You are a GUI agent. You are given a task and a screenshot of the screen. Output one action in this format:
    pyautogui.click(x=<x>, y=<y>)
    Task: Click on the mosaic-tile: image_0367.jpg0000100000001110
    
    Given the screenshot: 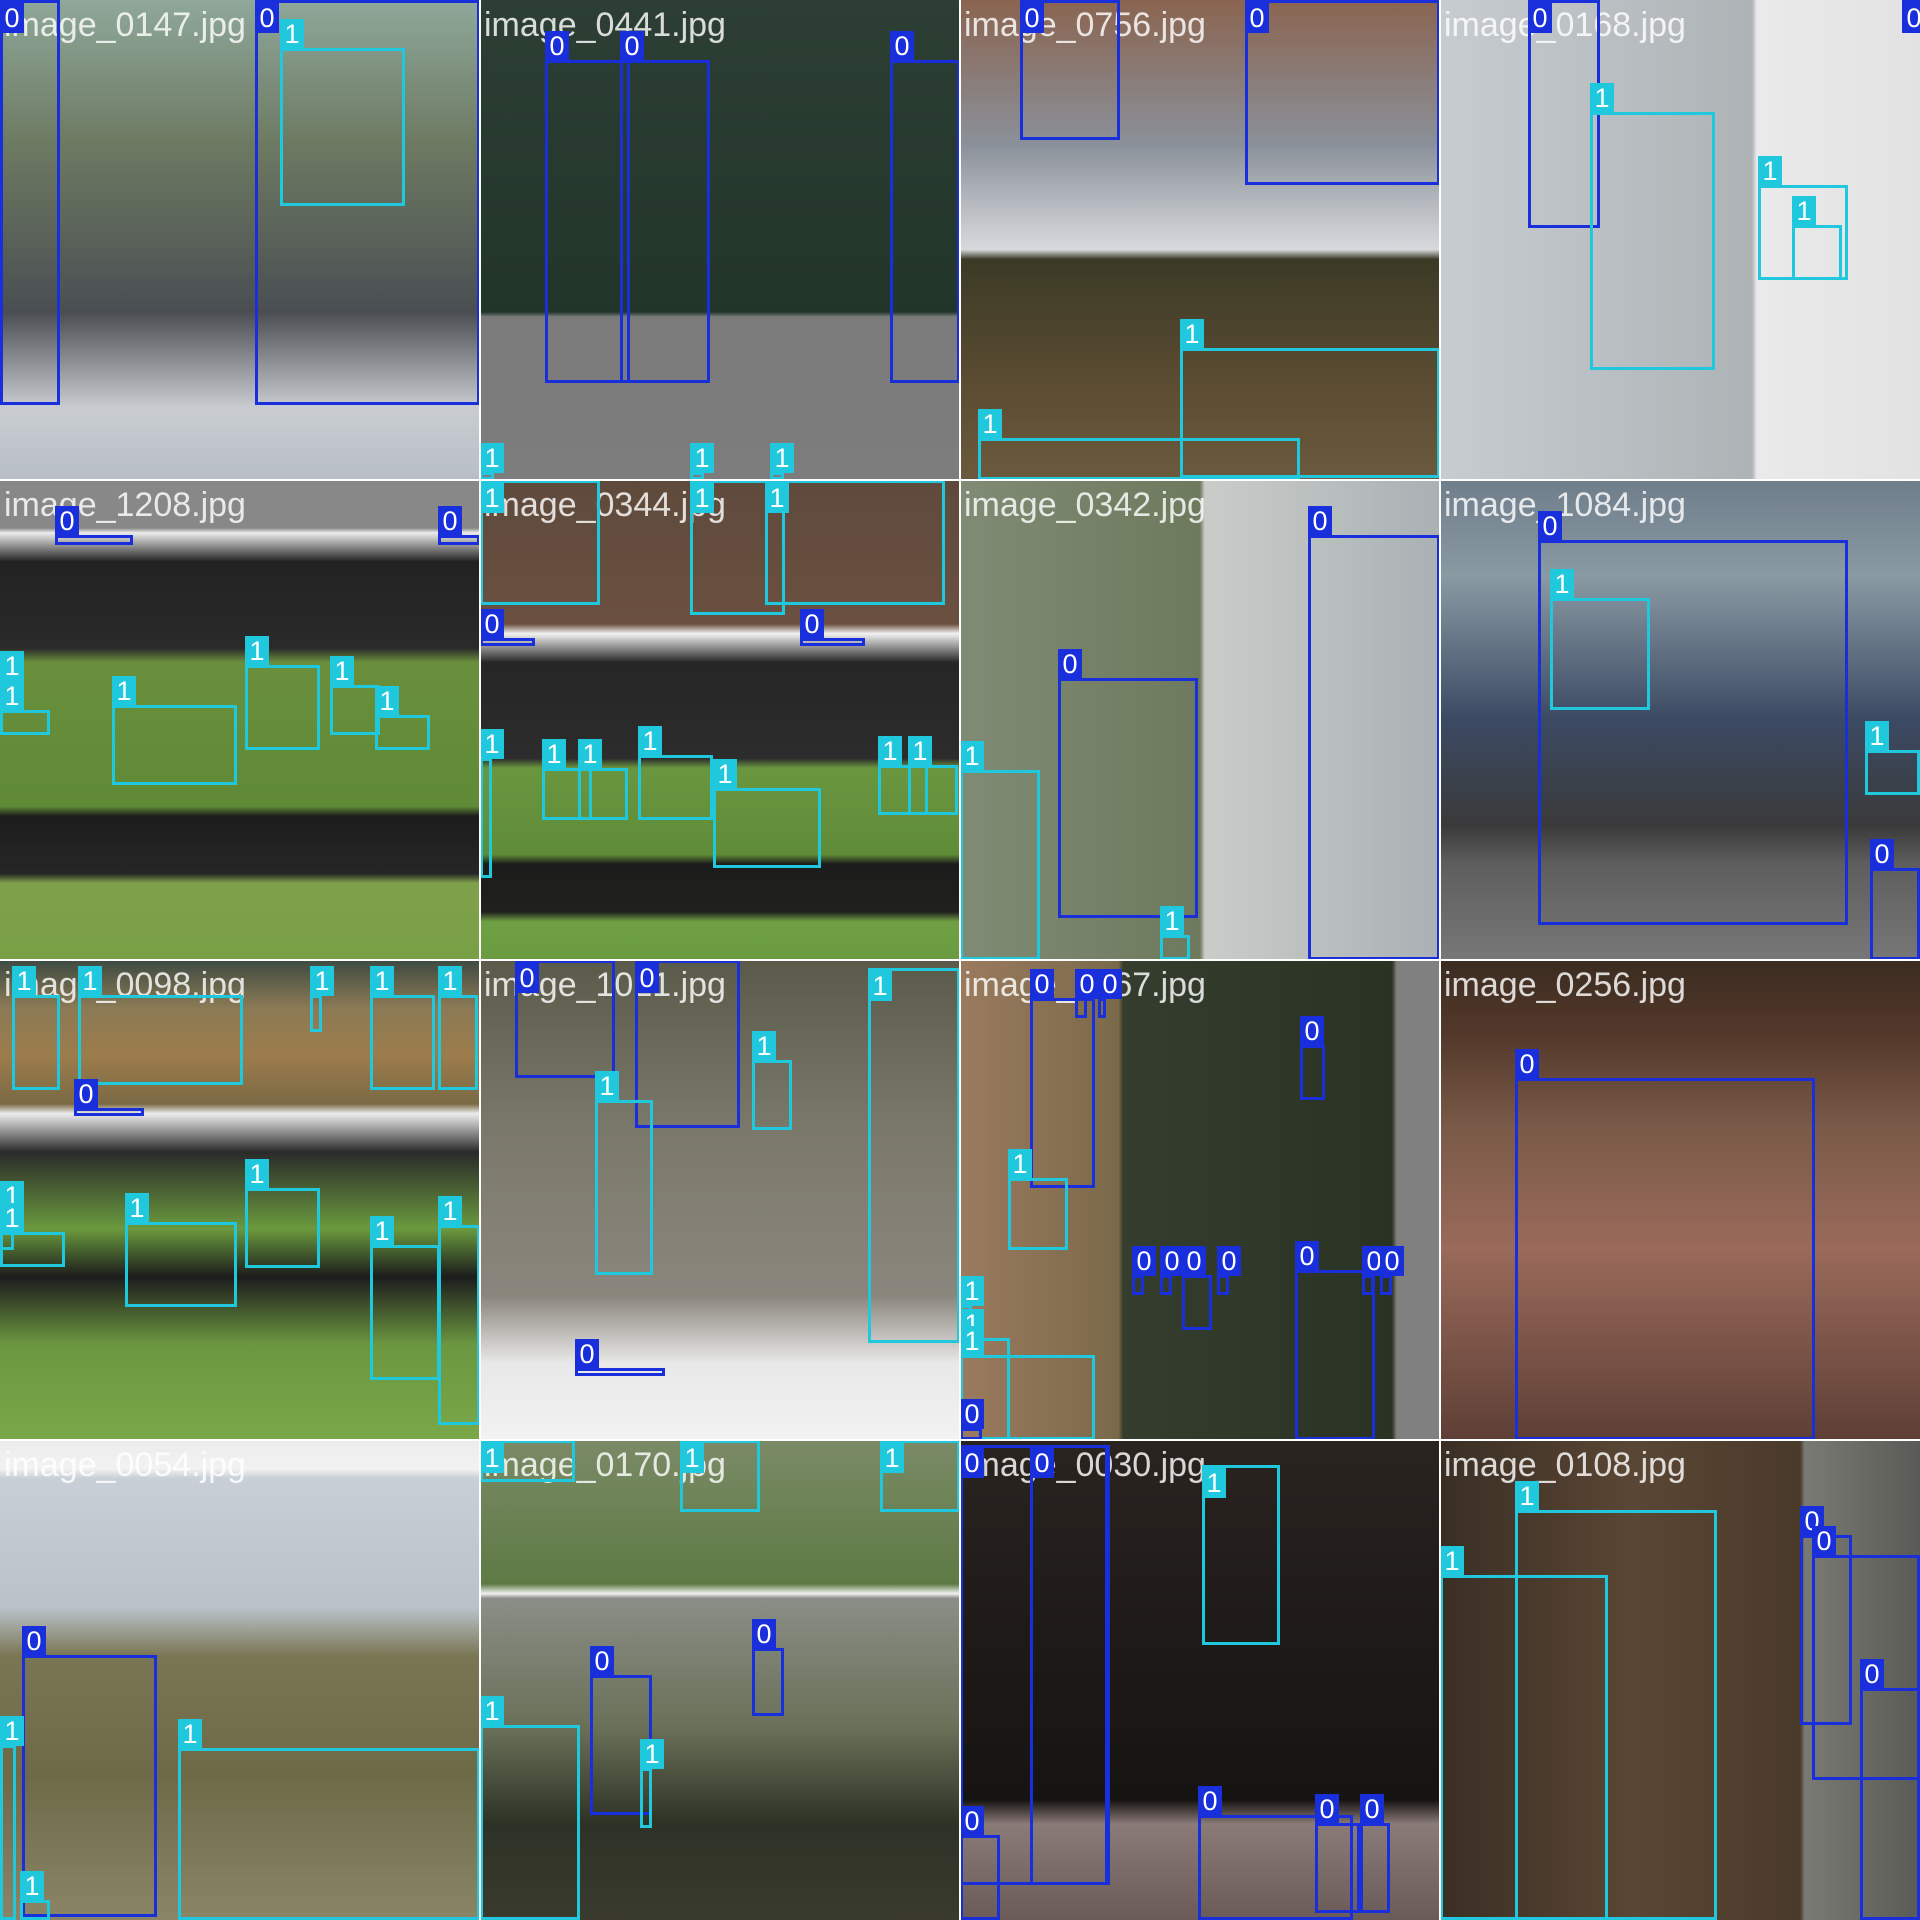 What is the action you would take?
    pyautogui.click(x=1200, y=1200)
    